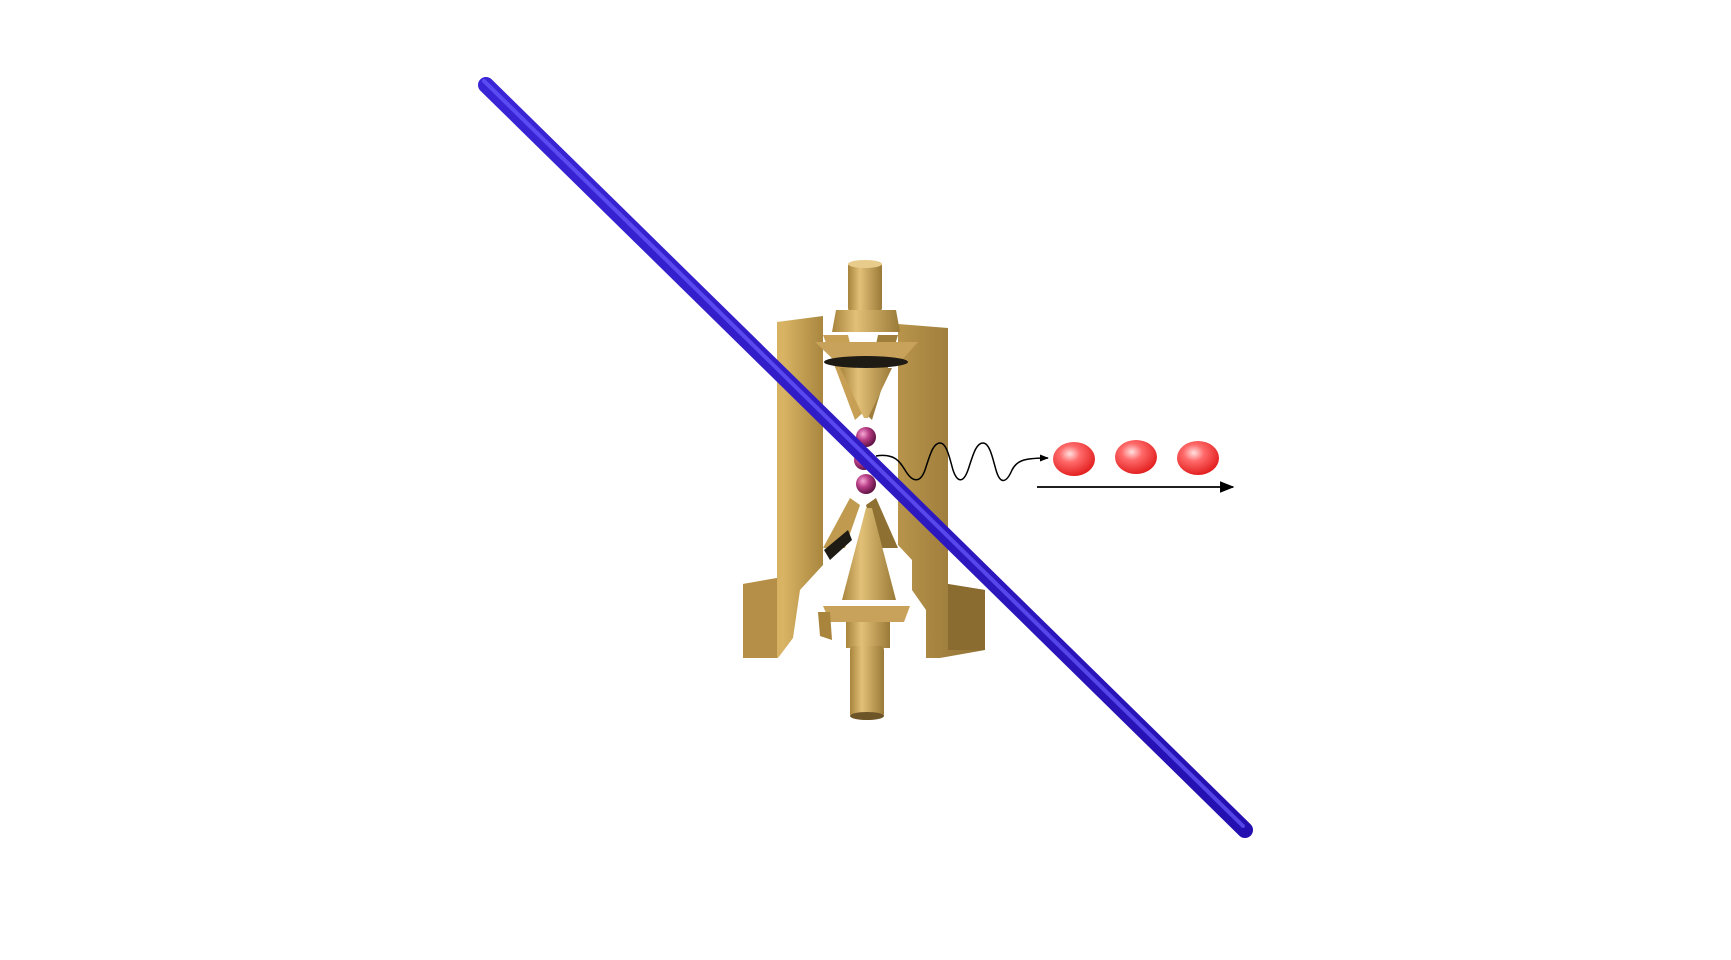  I want to click on trap-inner-lower-left, so click(841, 523).